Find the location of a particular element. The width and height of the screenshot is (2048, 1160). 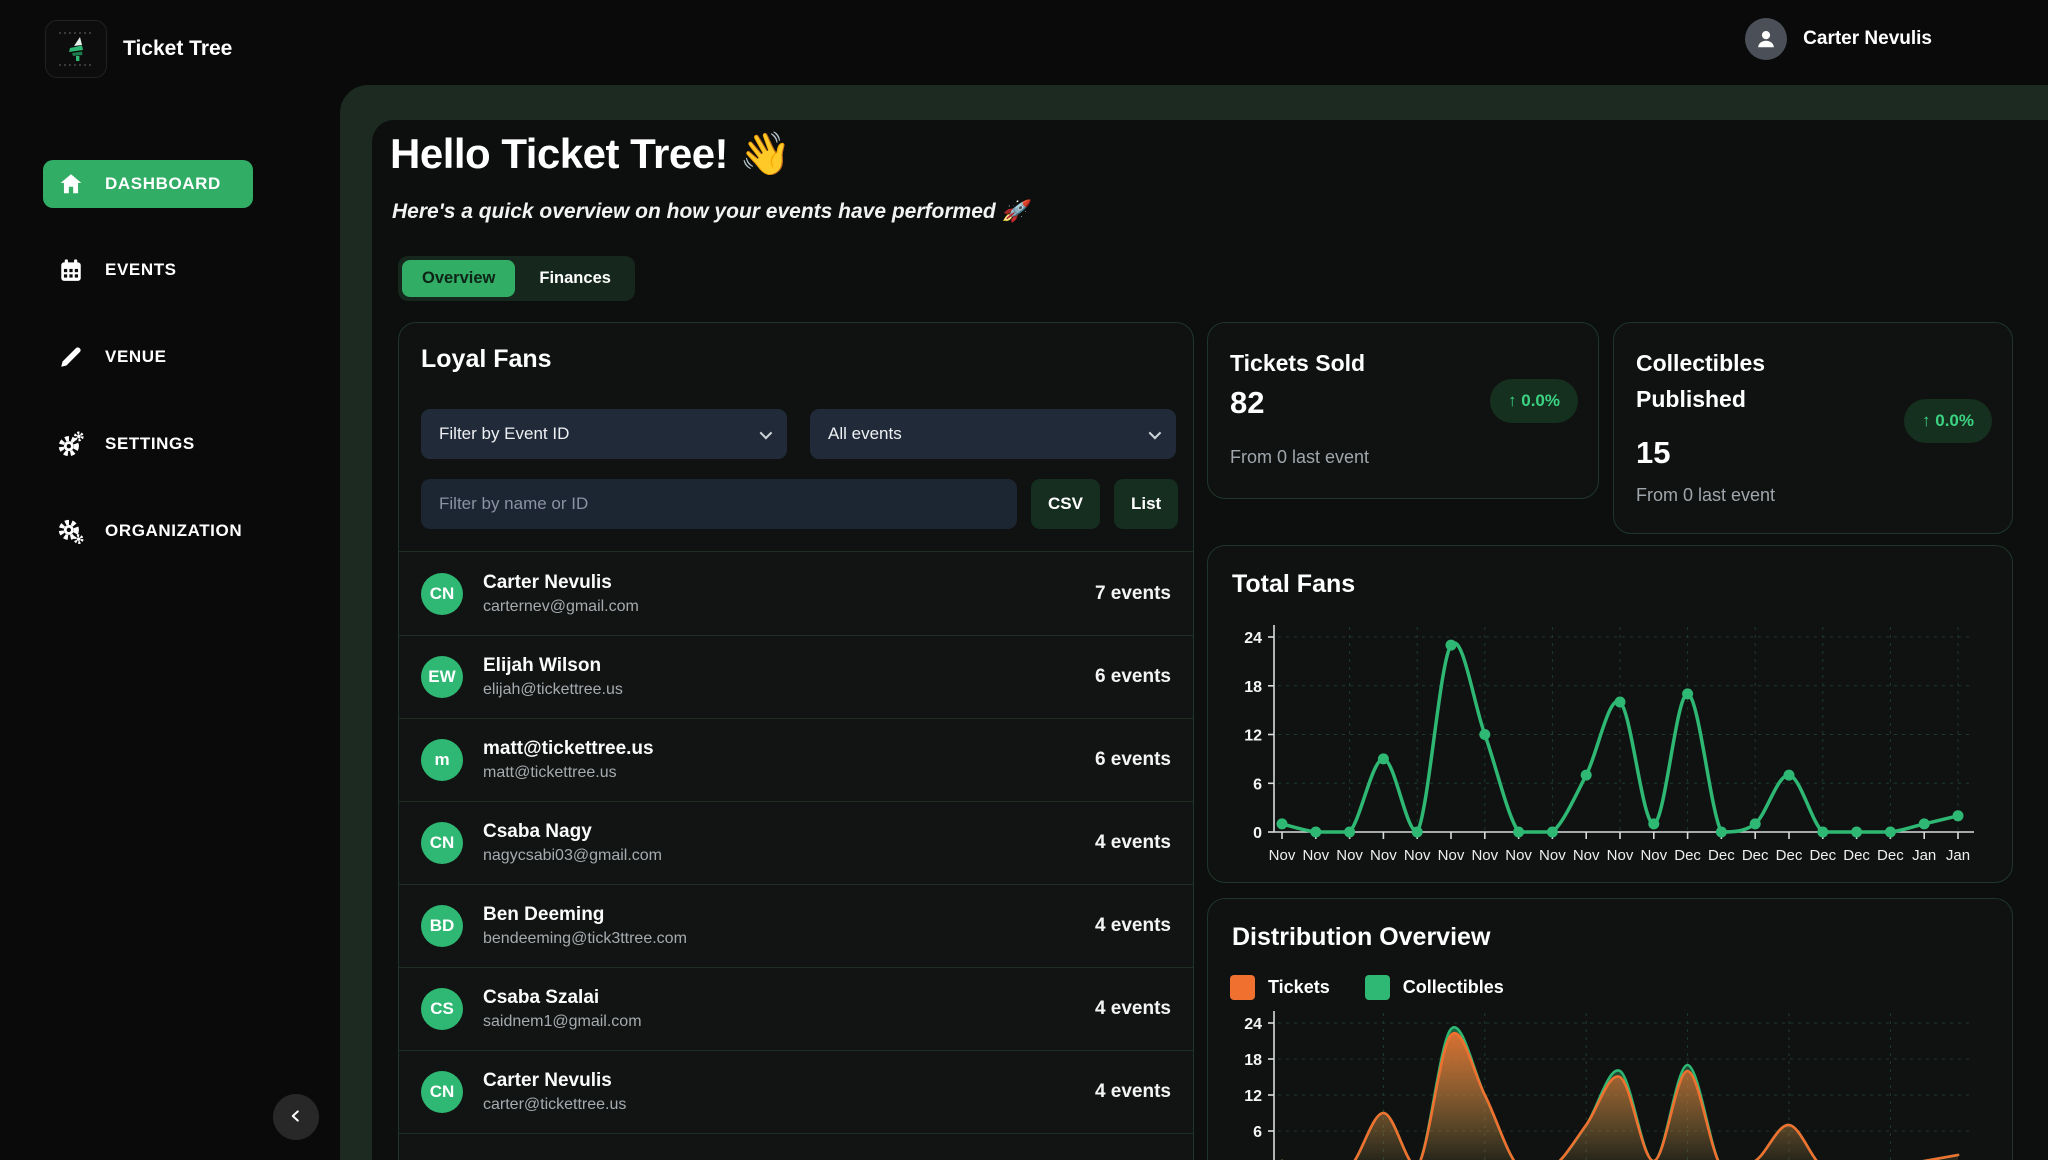

fan-email: elijah@tickettree.us is located at coordinates (553, 689).